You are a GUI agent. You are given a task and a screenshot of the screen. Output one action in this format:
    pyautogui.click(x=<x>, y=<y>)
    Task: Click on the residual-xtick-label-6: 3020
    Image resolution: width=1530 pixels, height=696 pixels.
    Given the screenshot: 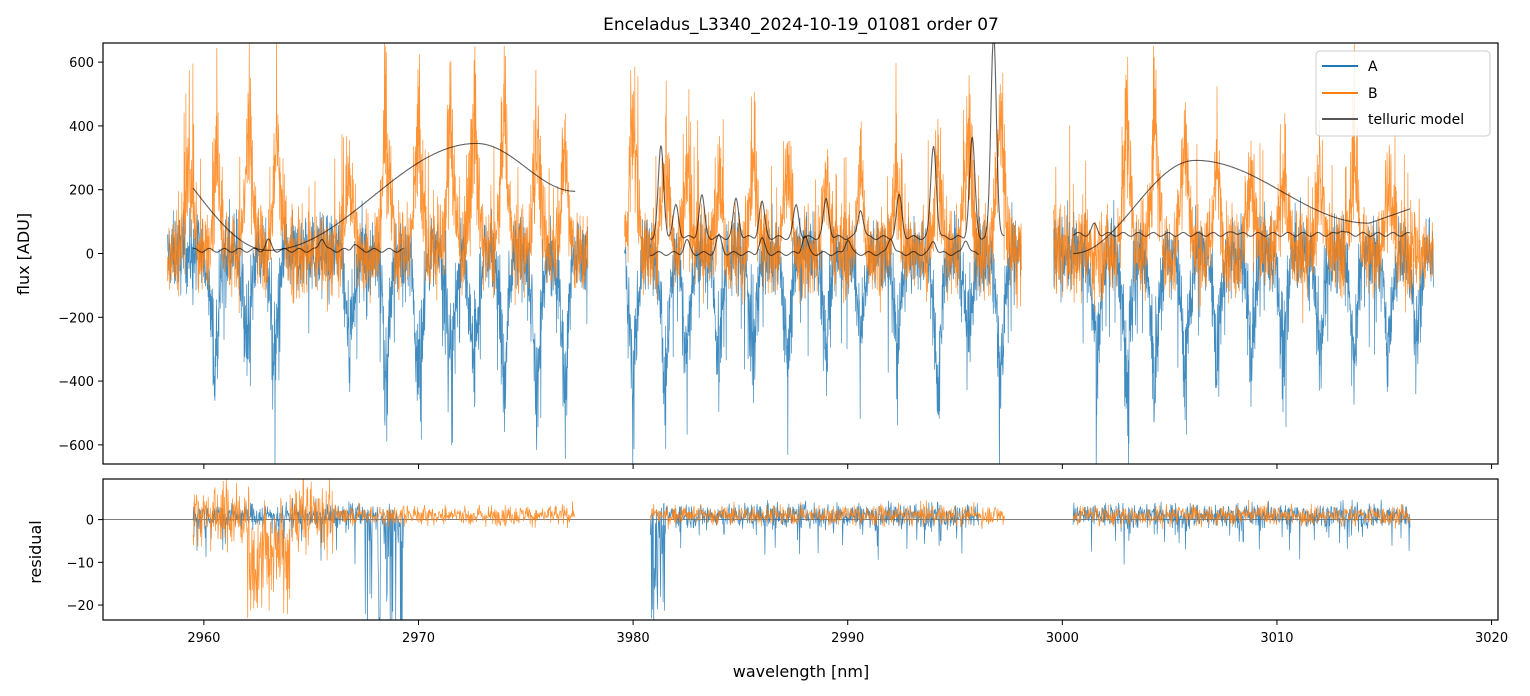 What is the action you would take?
    pyautogui.click(x=1491, y=638)
    